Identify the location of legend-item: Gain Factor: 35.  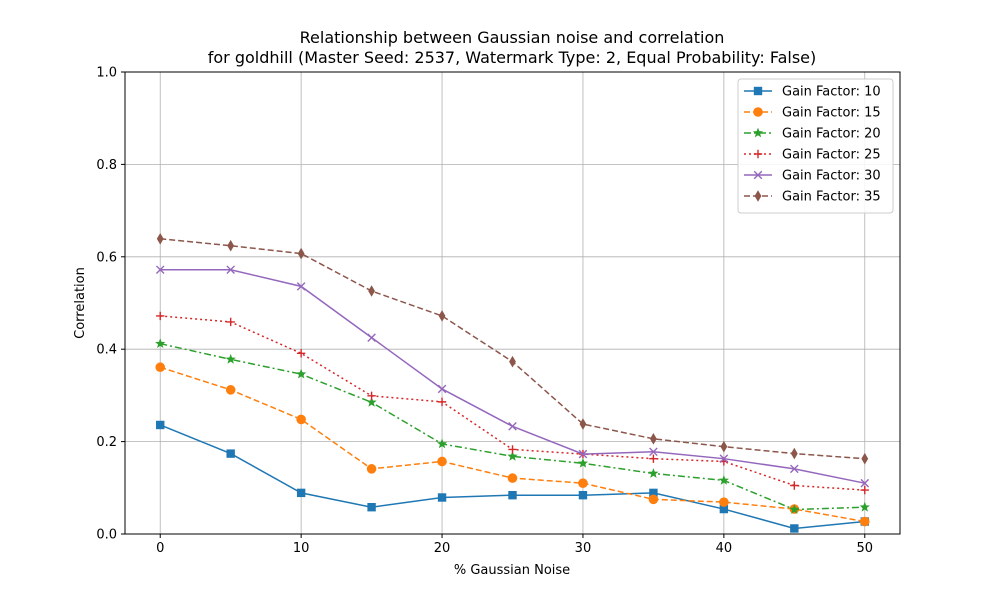
(812, 197).